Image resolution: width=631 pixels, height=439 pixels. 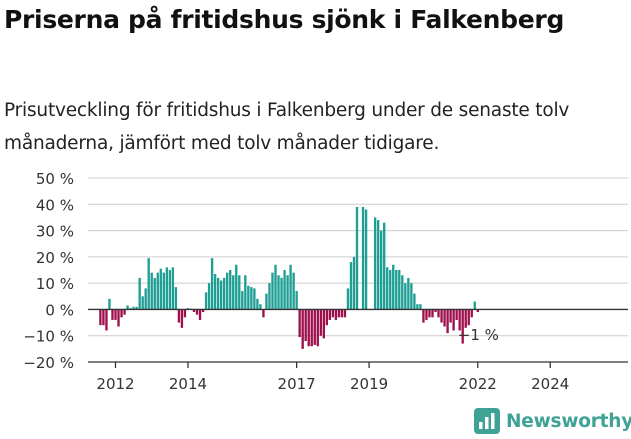 What do you see at coordinates (478, 335) in the screenshot?
I see `last-value-annotation: −1 %` at bounding box center [478, 335].